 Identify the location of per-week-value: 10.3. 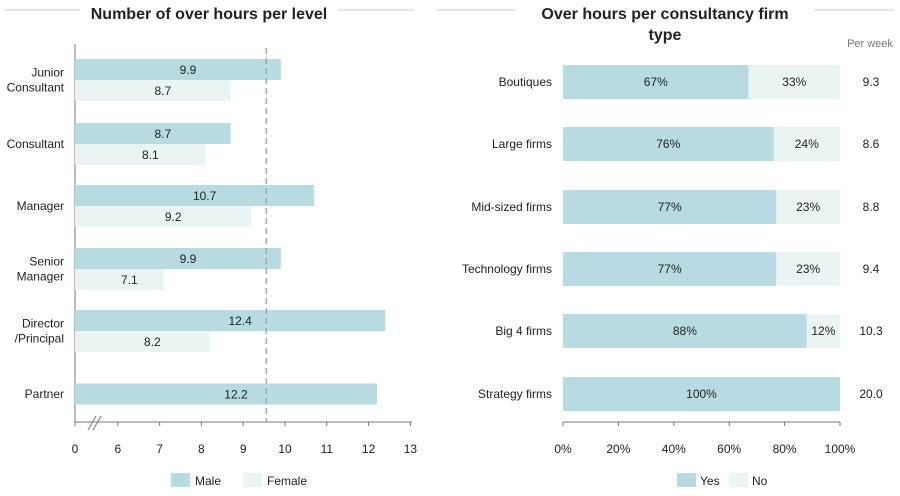
(871, 331).